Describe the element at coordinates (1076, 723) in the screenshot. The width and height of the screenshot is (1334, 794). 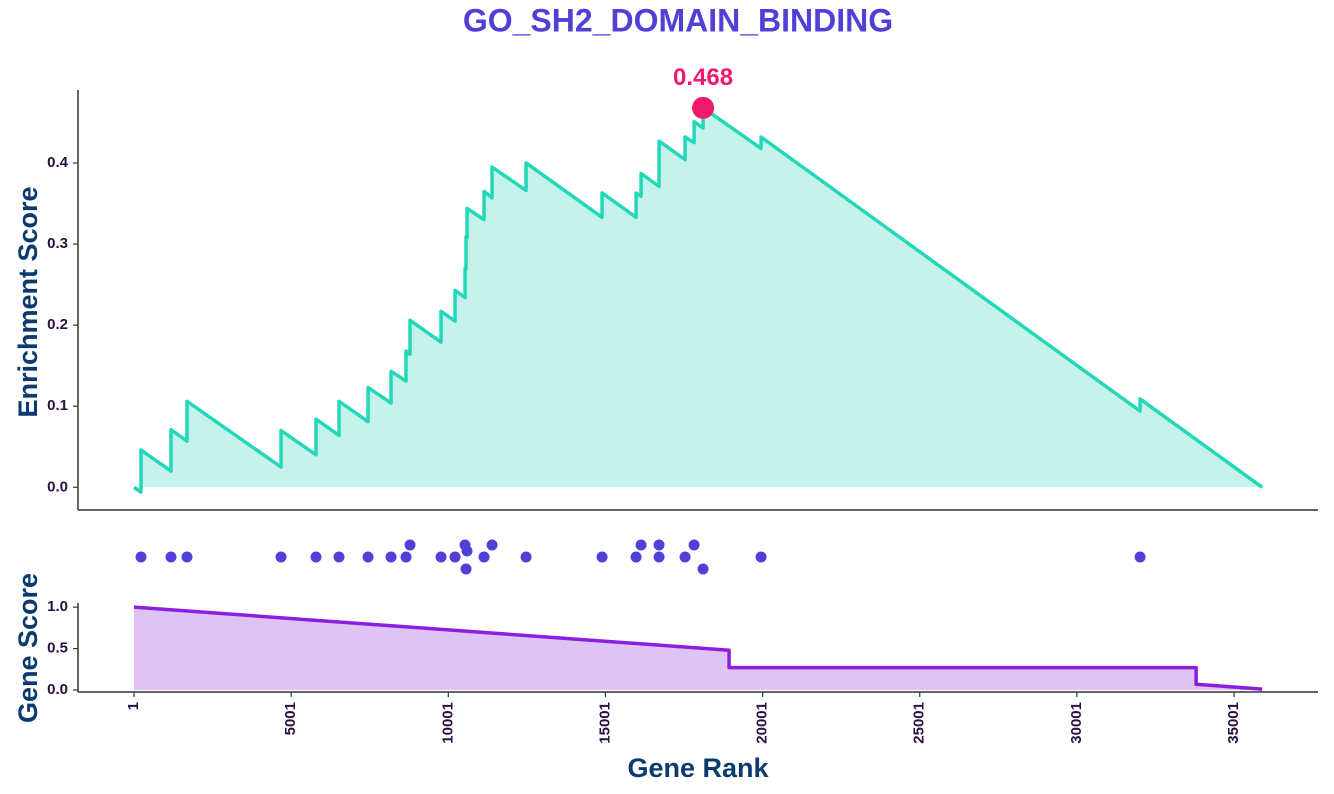
I see `x-tick-label: 30001` at that location.